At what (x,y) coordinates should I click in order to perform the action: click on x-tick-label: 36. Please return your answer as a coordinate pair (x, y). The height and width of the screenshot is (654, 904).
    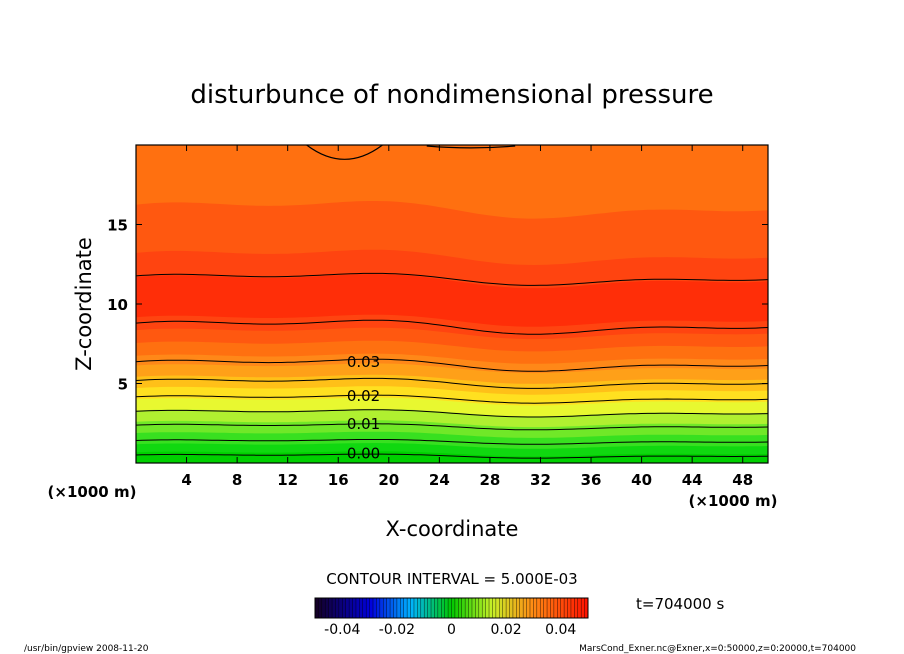
    Looking at the image, I should click on (591, 480).